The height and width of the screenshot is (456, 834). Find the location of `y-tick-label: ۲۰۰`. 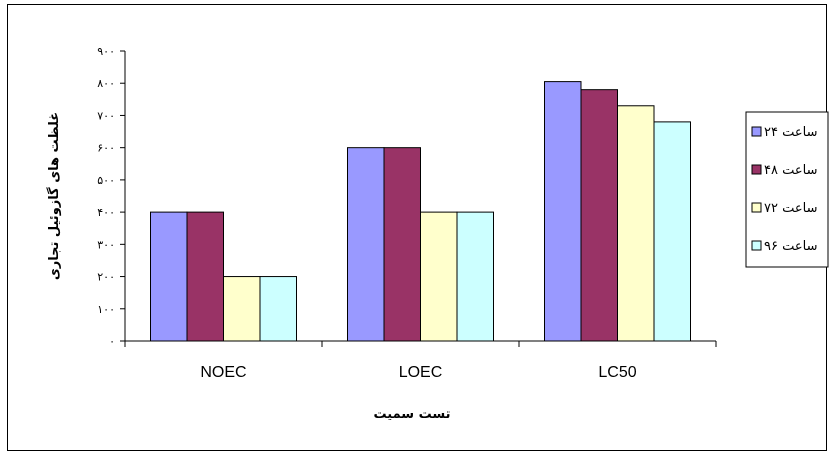

y-tick-label: ۲۰۰ is located at coordinates (106, 277).